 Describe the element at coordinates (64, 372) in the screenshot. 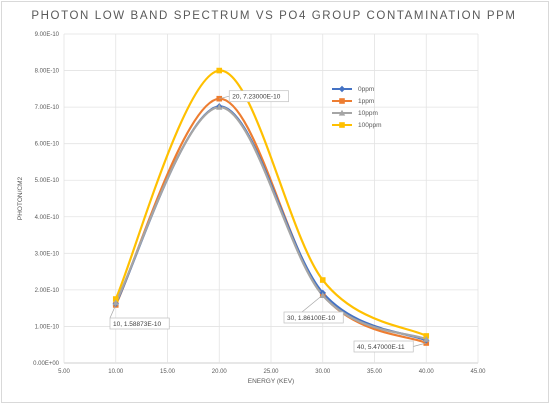

I see `x-tick-label: 5.00` at that location.